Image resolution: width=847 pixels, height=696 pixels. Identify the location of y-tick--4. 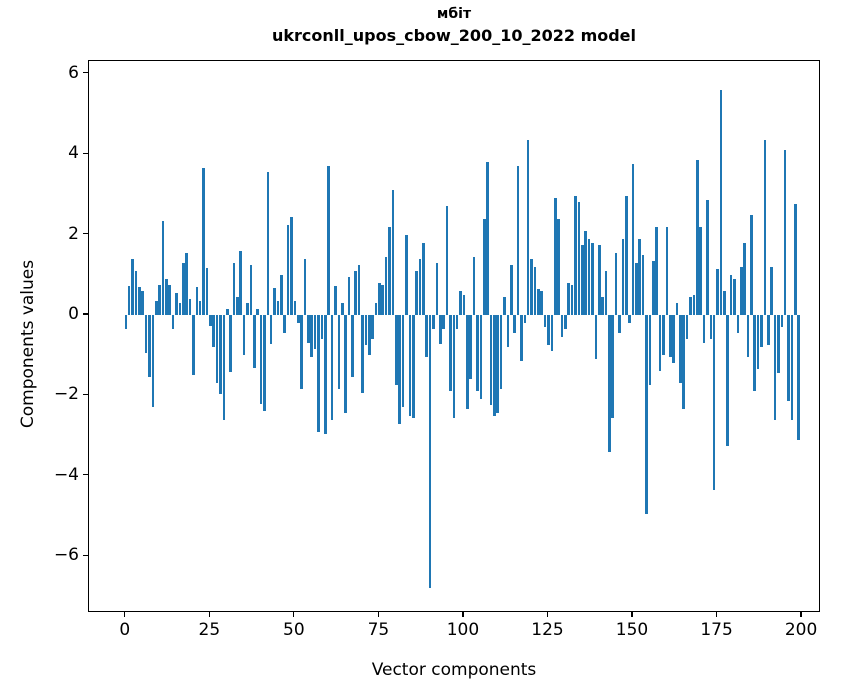
(85, 475).